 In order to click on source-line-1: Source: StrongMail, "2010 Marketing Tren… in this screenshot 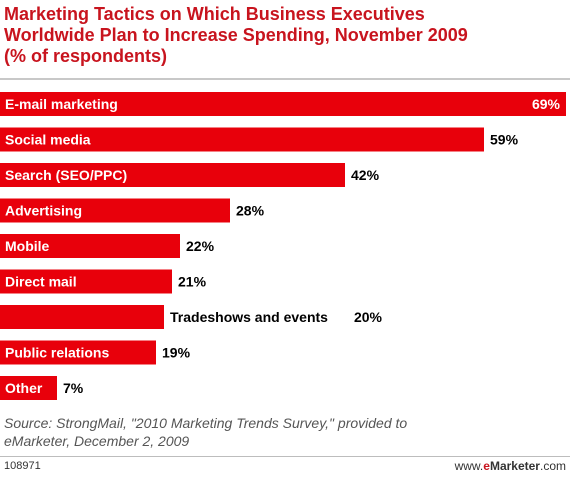, I will do `click(206, 423)`.